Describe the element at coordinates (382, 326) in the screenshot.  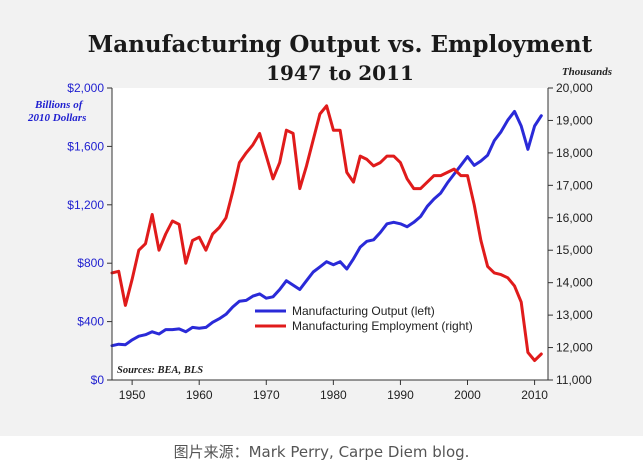
I see `legend-employment-label: Manufacturing Employment (right)` at that location.